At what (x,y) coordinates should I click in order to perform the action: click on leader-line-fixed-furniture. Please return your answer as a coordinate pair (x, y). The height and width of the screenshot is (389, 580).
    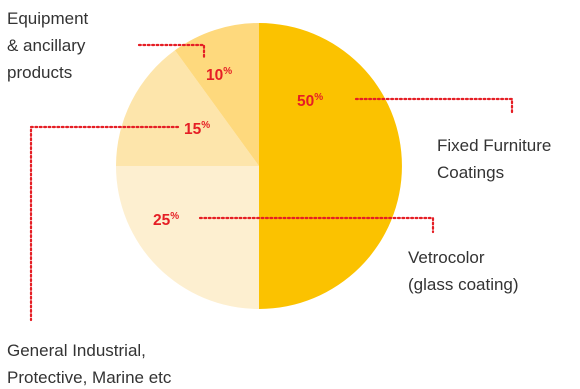
    Looking at the image, I should click on (434, 105).